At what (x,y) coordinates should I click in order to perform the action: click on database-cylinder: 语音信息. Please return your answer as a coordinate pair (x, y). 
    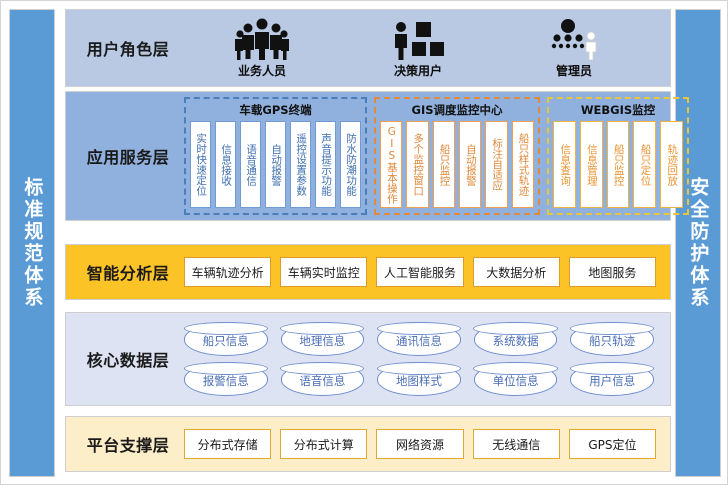
    Looking at the image, I should click on (322, 379).